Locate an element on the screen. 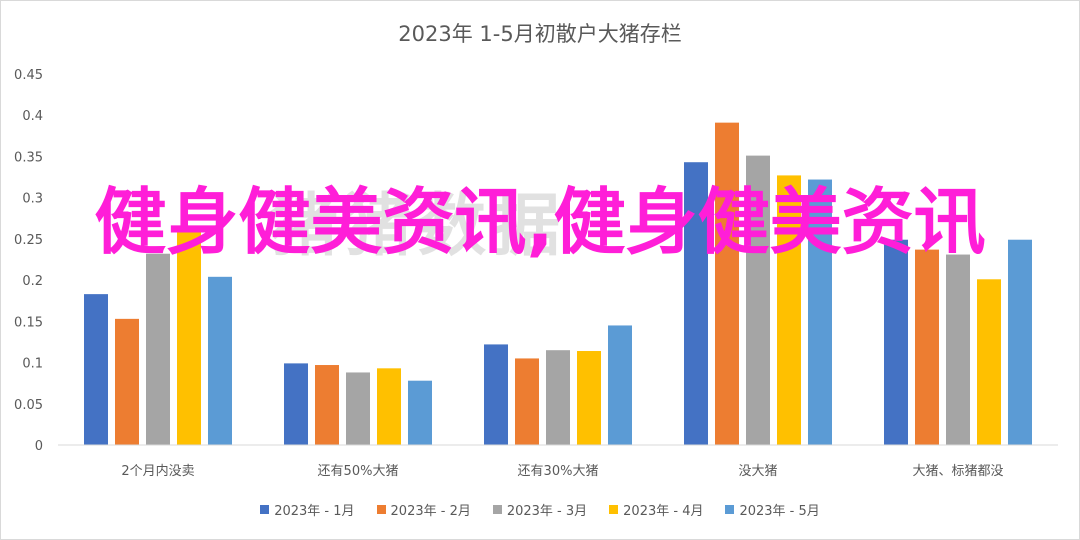  y-tick-label: 0.25 is located at coordinates (28, 240).